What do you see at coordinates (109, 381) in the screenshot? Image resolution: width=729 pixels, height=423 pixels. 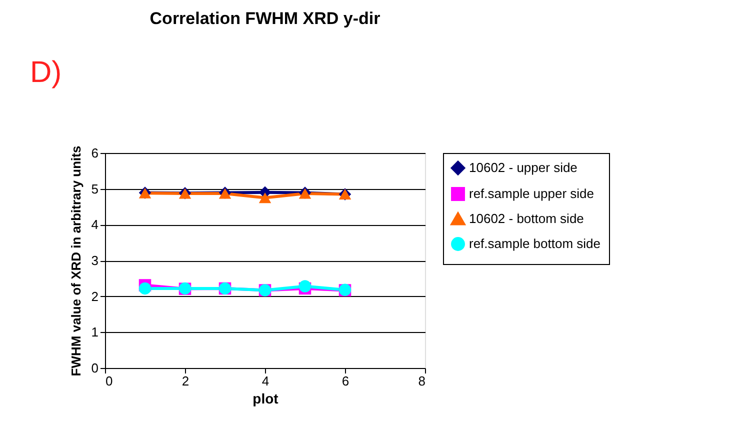 I see `x-tick-label: 0` at bounding box center [109, 381].